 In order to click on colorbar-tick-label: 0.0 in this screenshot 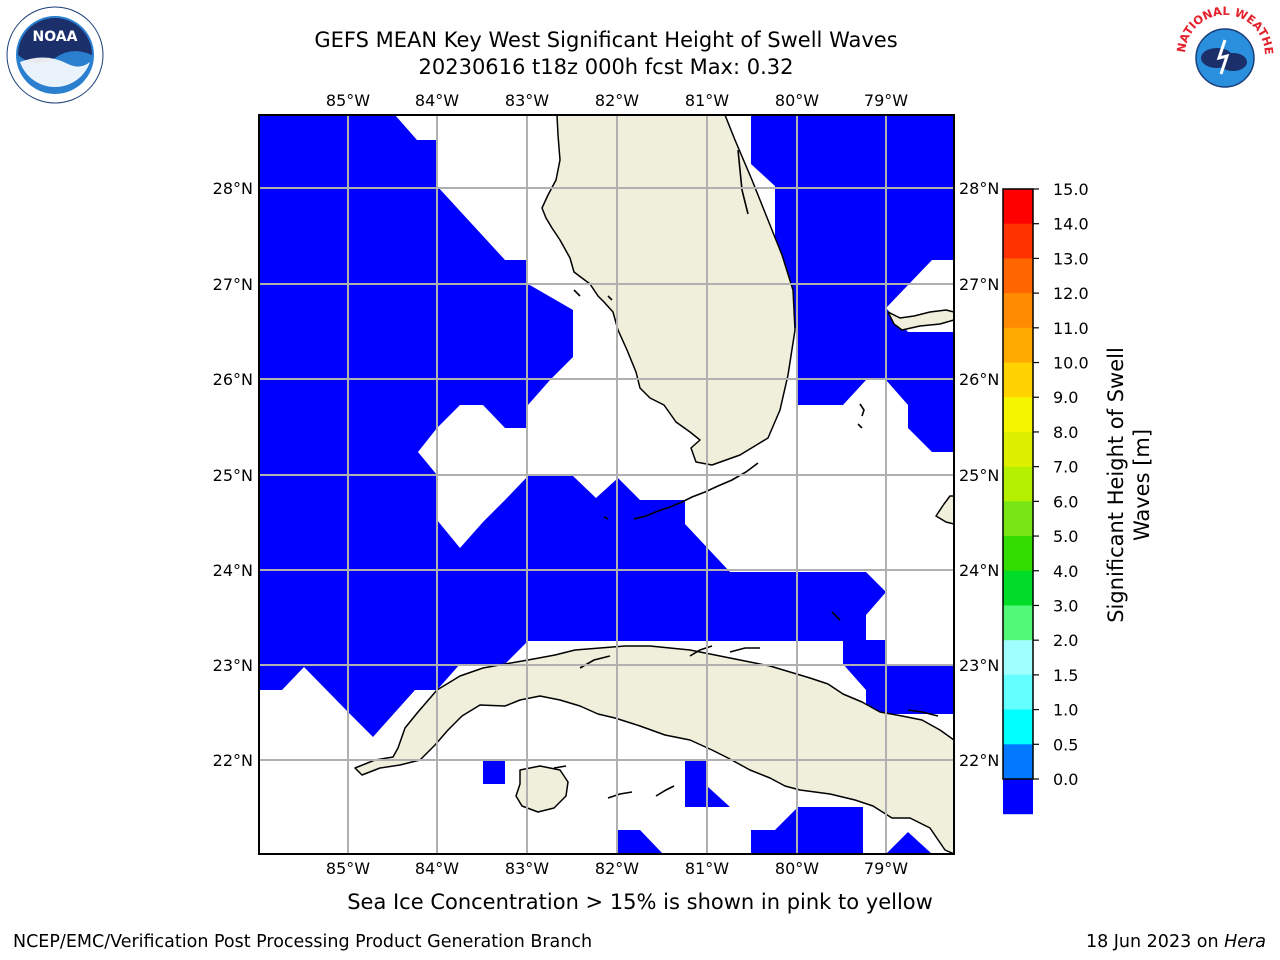, I will do `click(1065, 779)`.